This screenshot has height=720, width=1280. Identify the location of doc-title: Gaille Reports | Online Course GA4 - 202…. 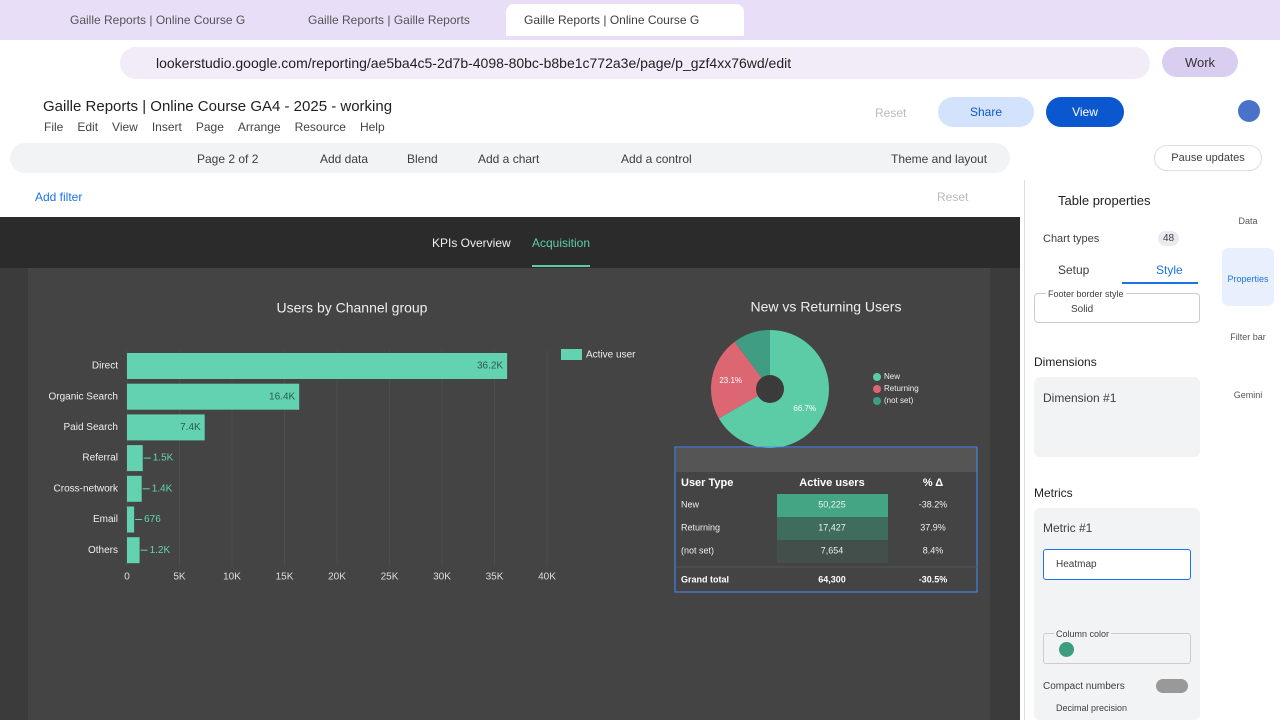
(218, 106).